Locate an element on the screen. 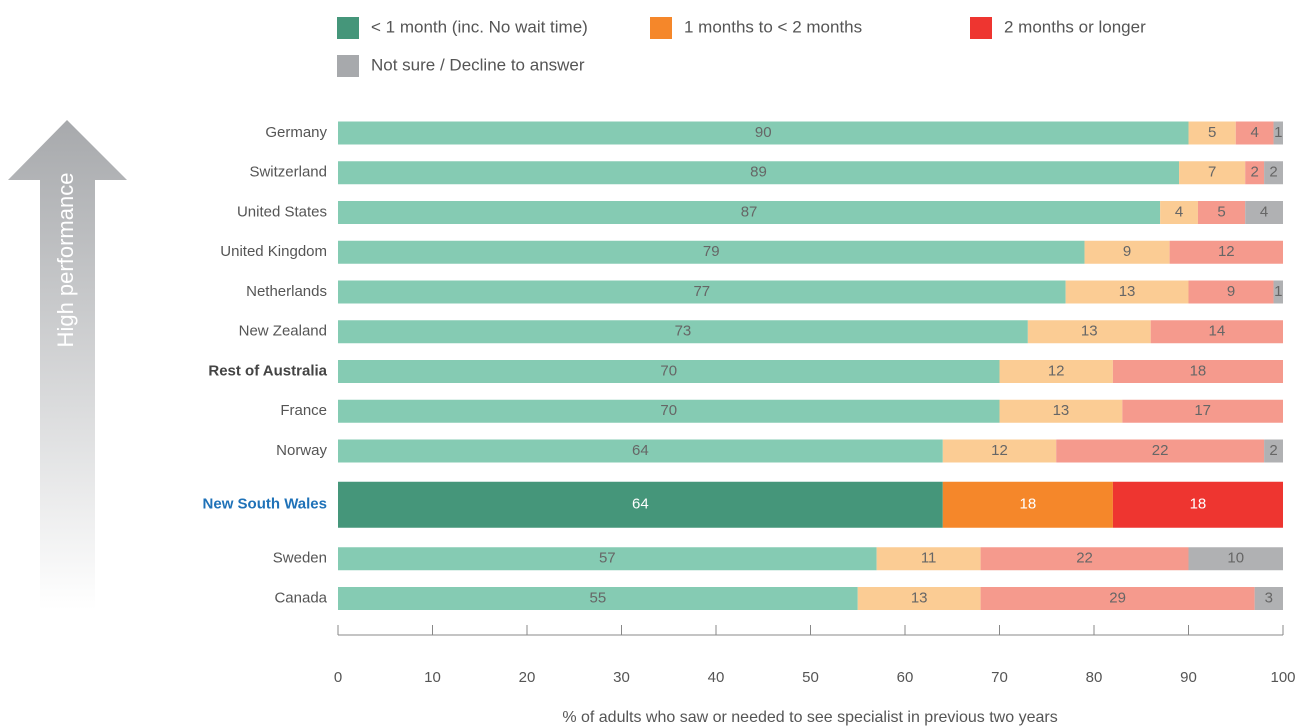 This screenshot has height=726, width=1314. category-label: Netherlands is located at coordinates (286, 291).